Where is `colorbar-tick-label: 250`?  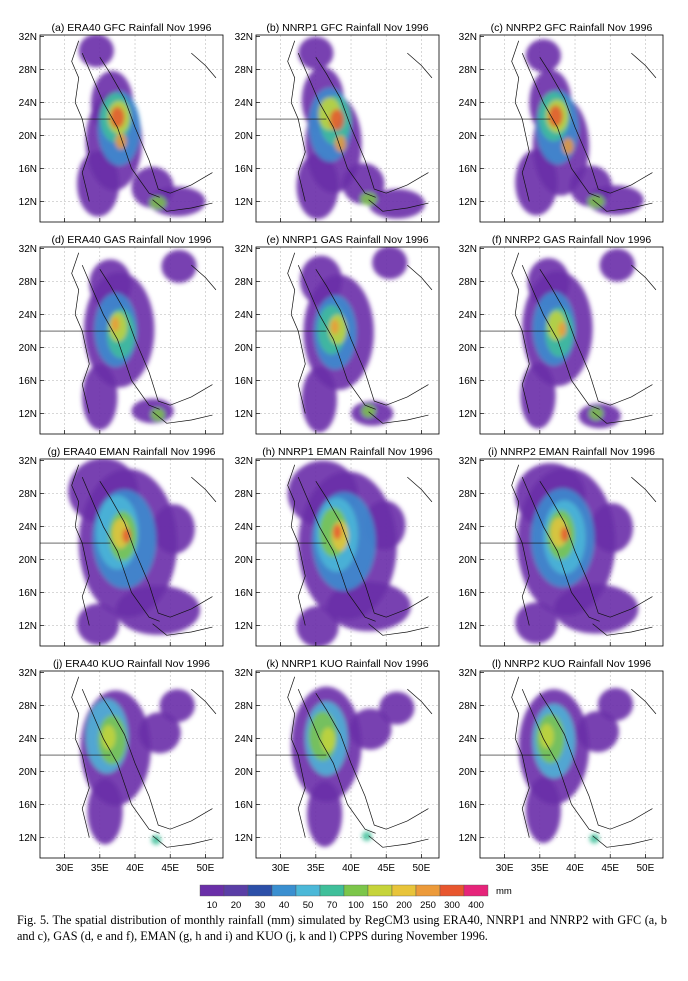 colorbar-tick-label: 250 is located at coordinates (428, 905).